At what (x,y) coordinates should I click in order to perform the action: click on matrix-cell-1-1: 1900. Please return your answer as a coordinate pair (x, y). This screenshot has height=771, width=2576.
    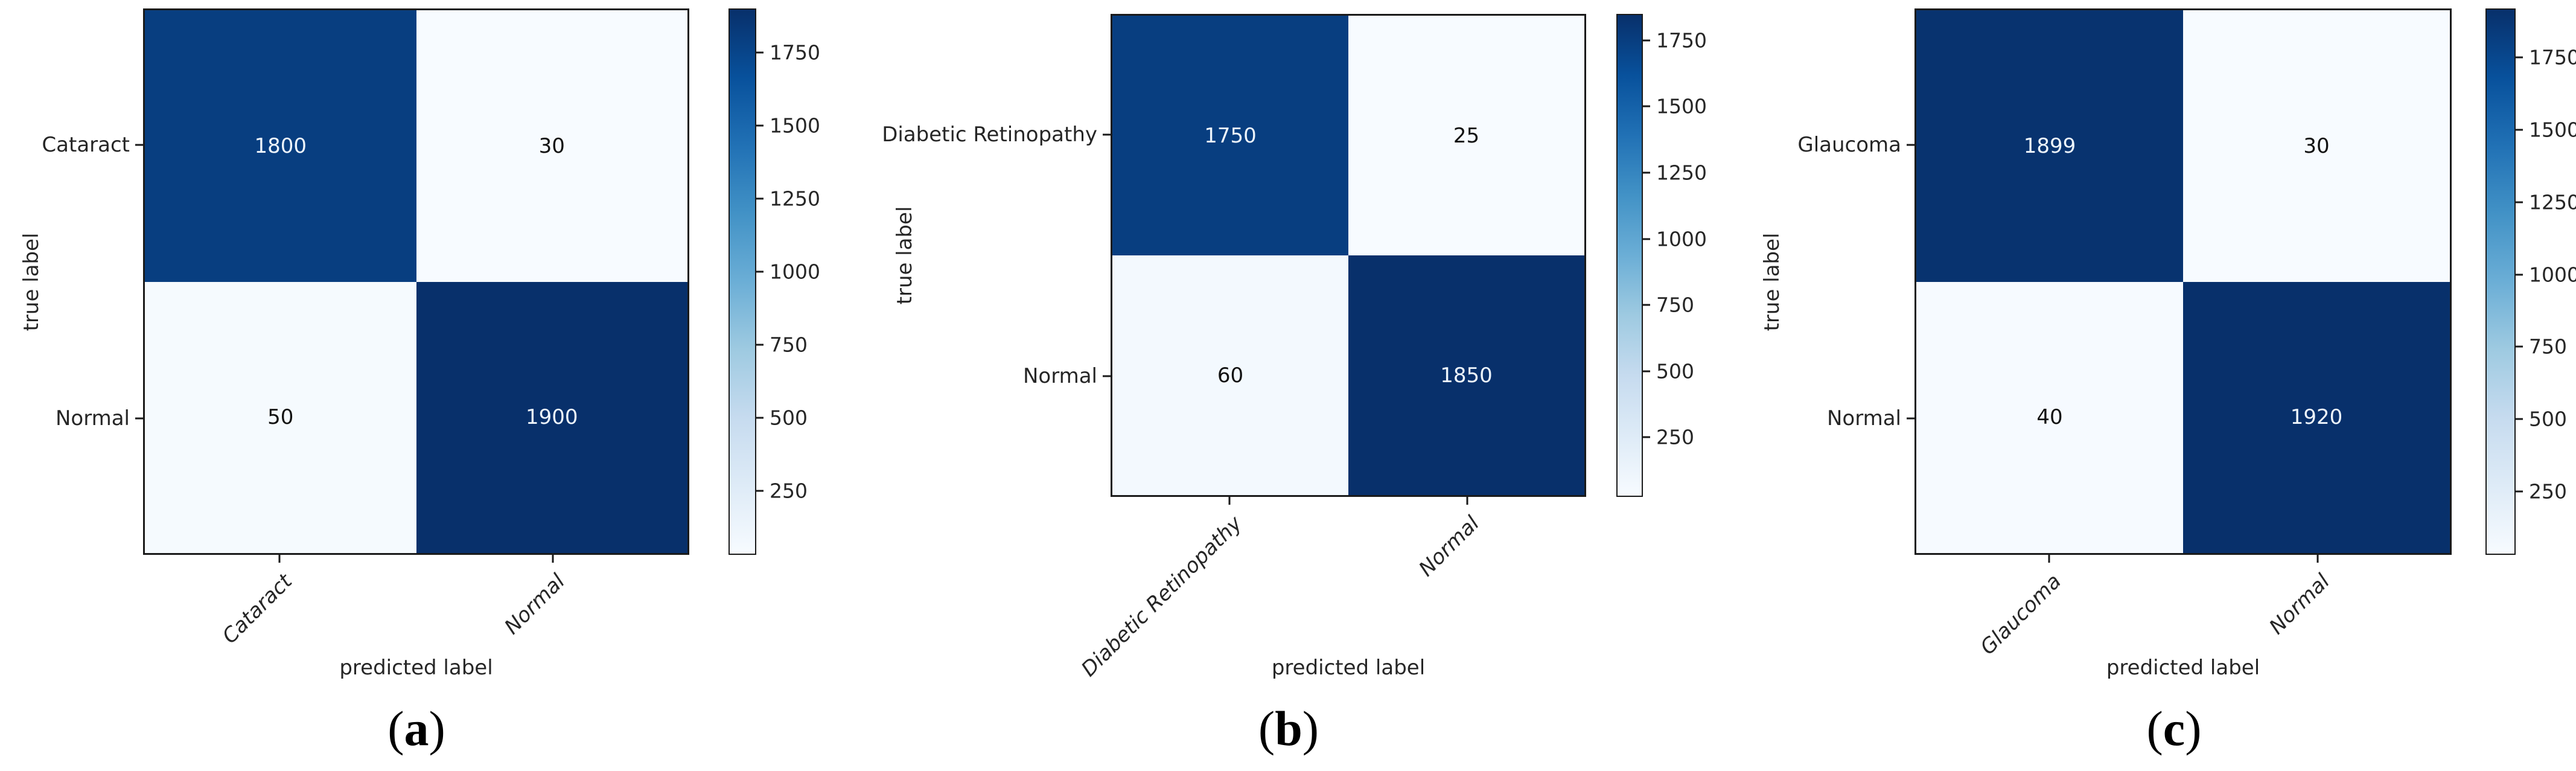
    Looking at the image, I should click on (551, 417).